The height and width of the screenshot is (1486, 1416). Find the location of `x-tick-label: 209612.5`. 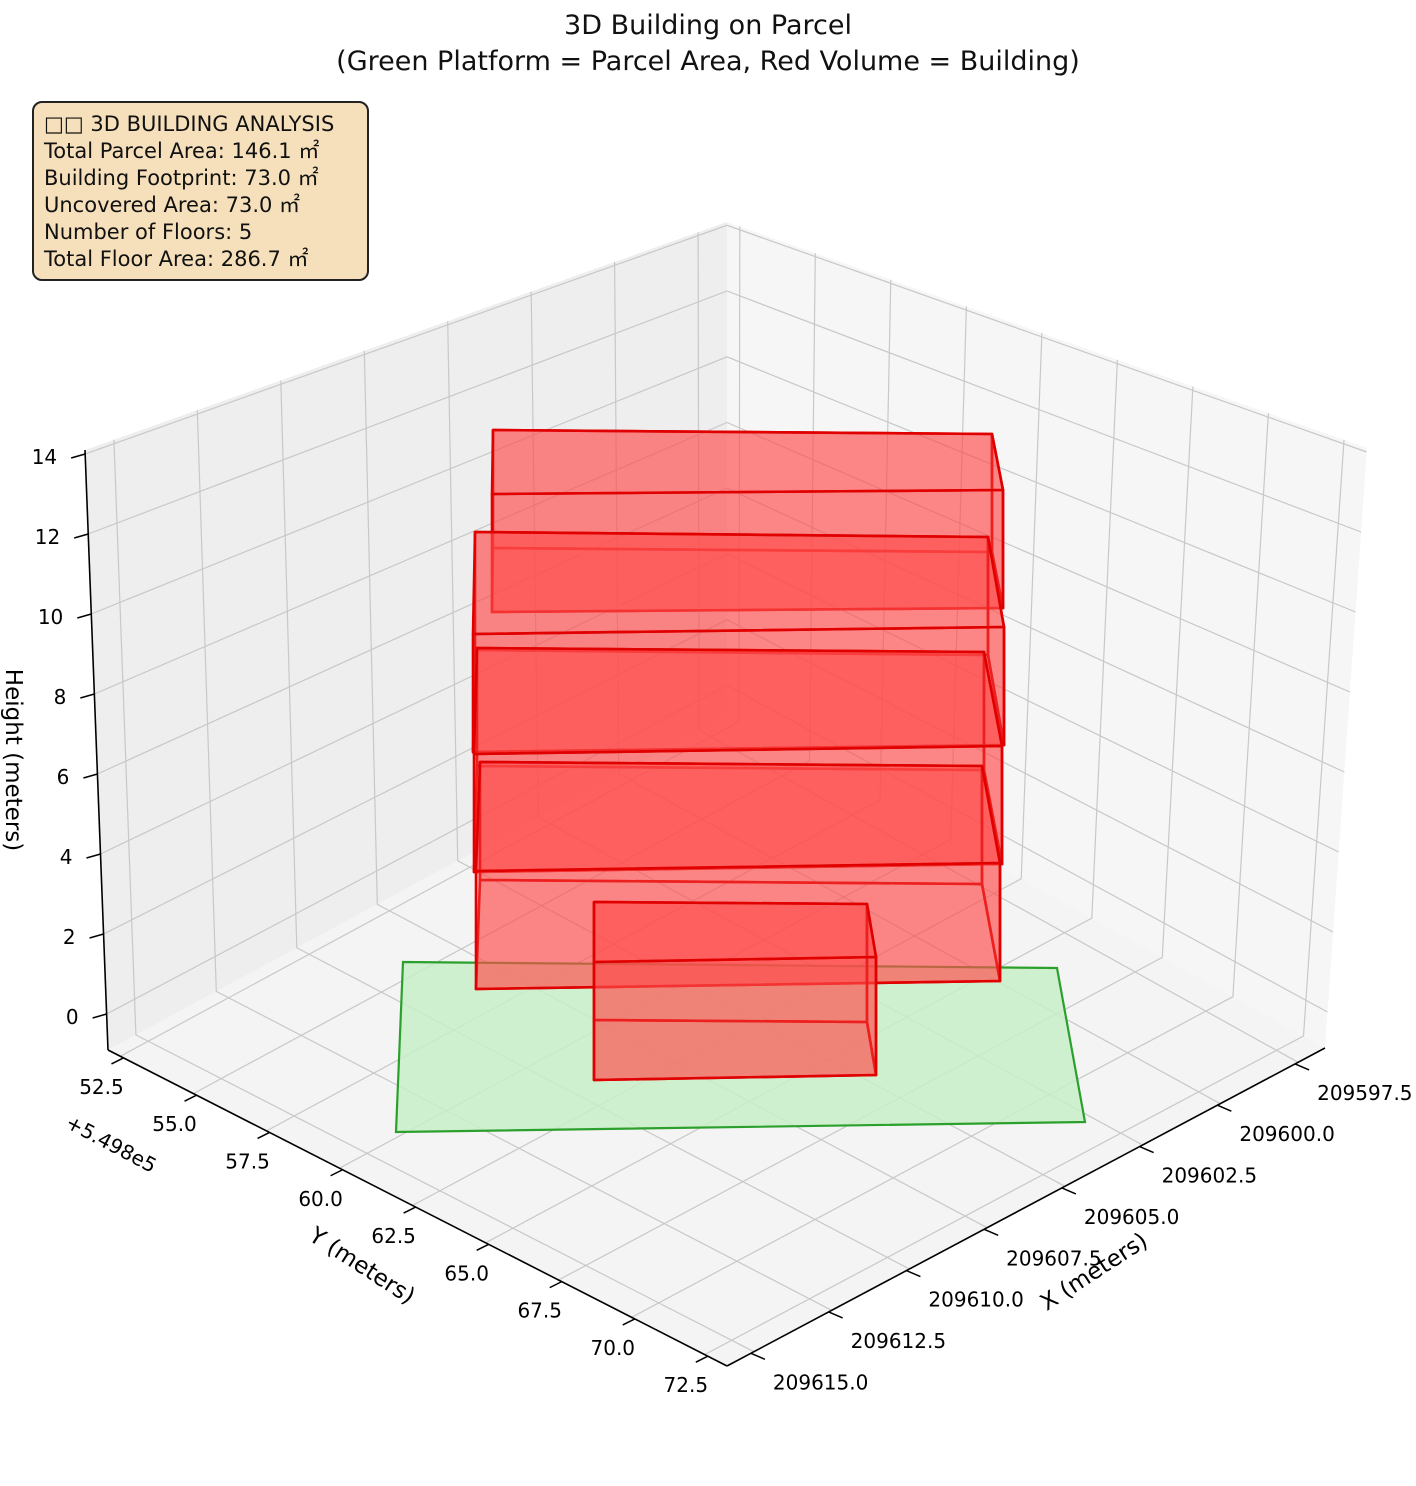

x-tick-label: 209612.5 is located at coordinates (898, 1341).